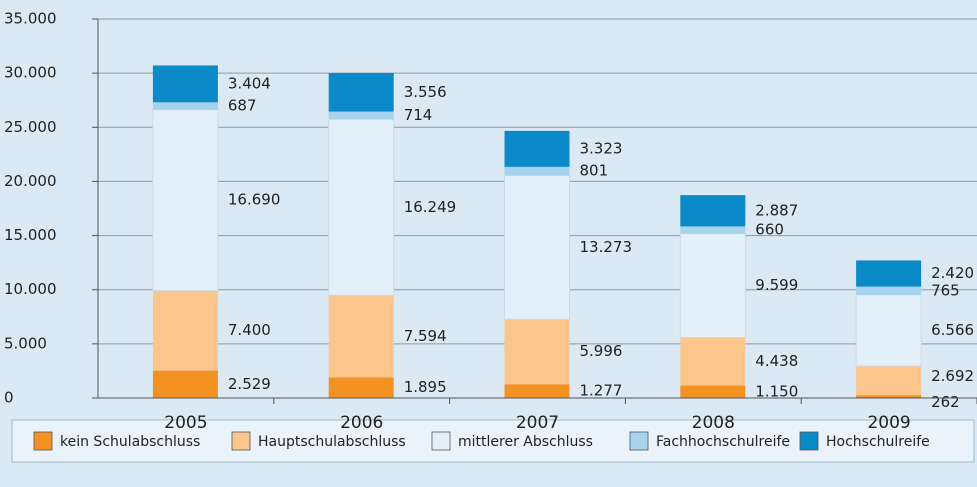 The height and width of the screenshot is (487, 977). I want to click on value-label: 660, so click(769, 229).